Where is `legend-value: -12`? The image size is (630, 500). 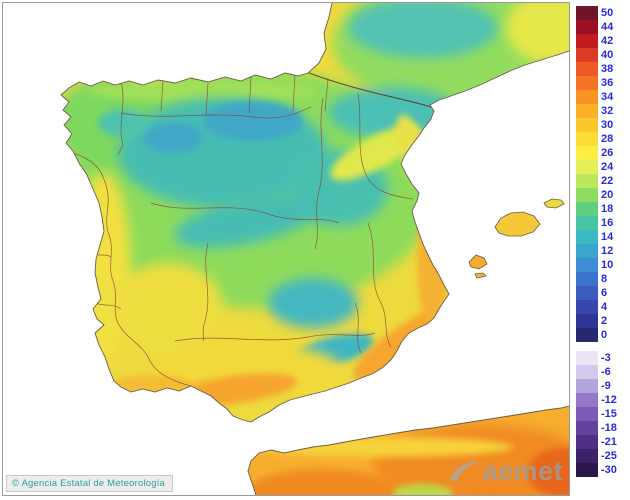
legend-value: -12 is located at coordinates (609, 400).